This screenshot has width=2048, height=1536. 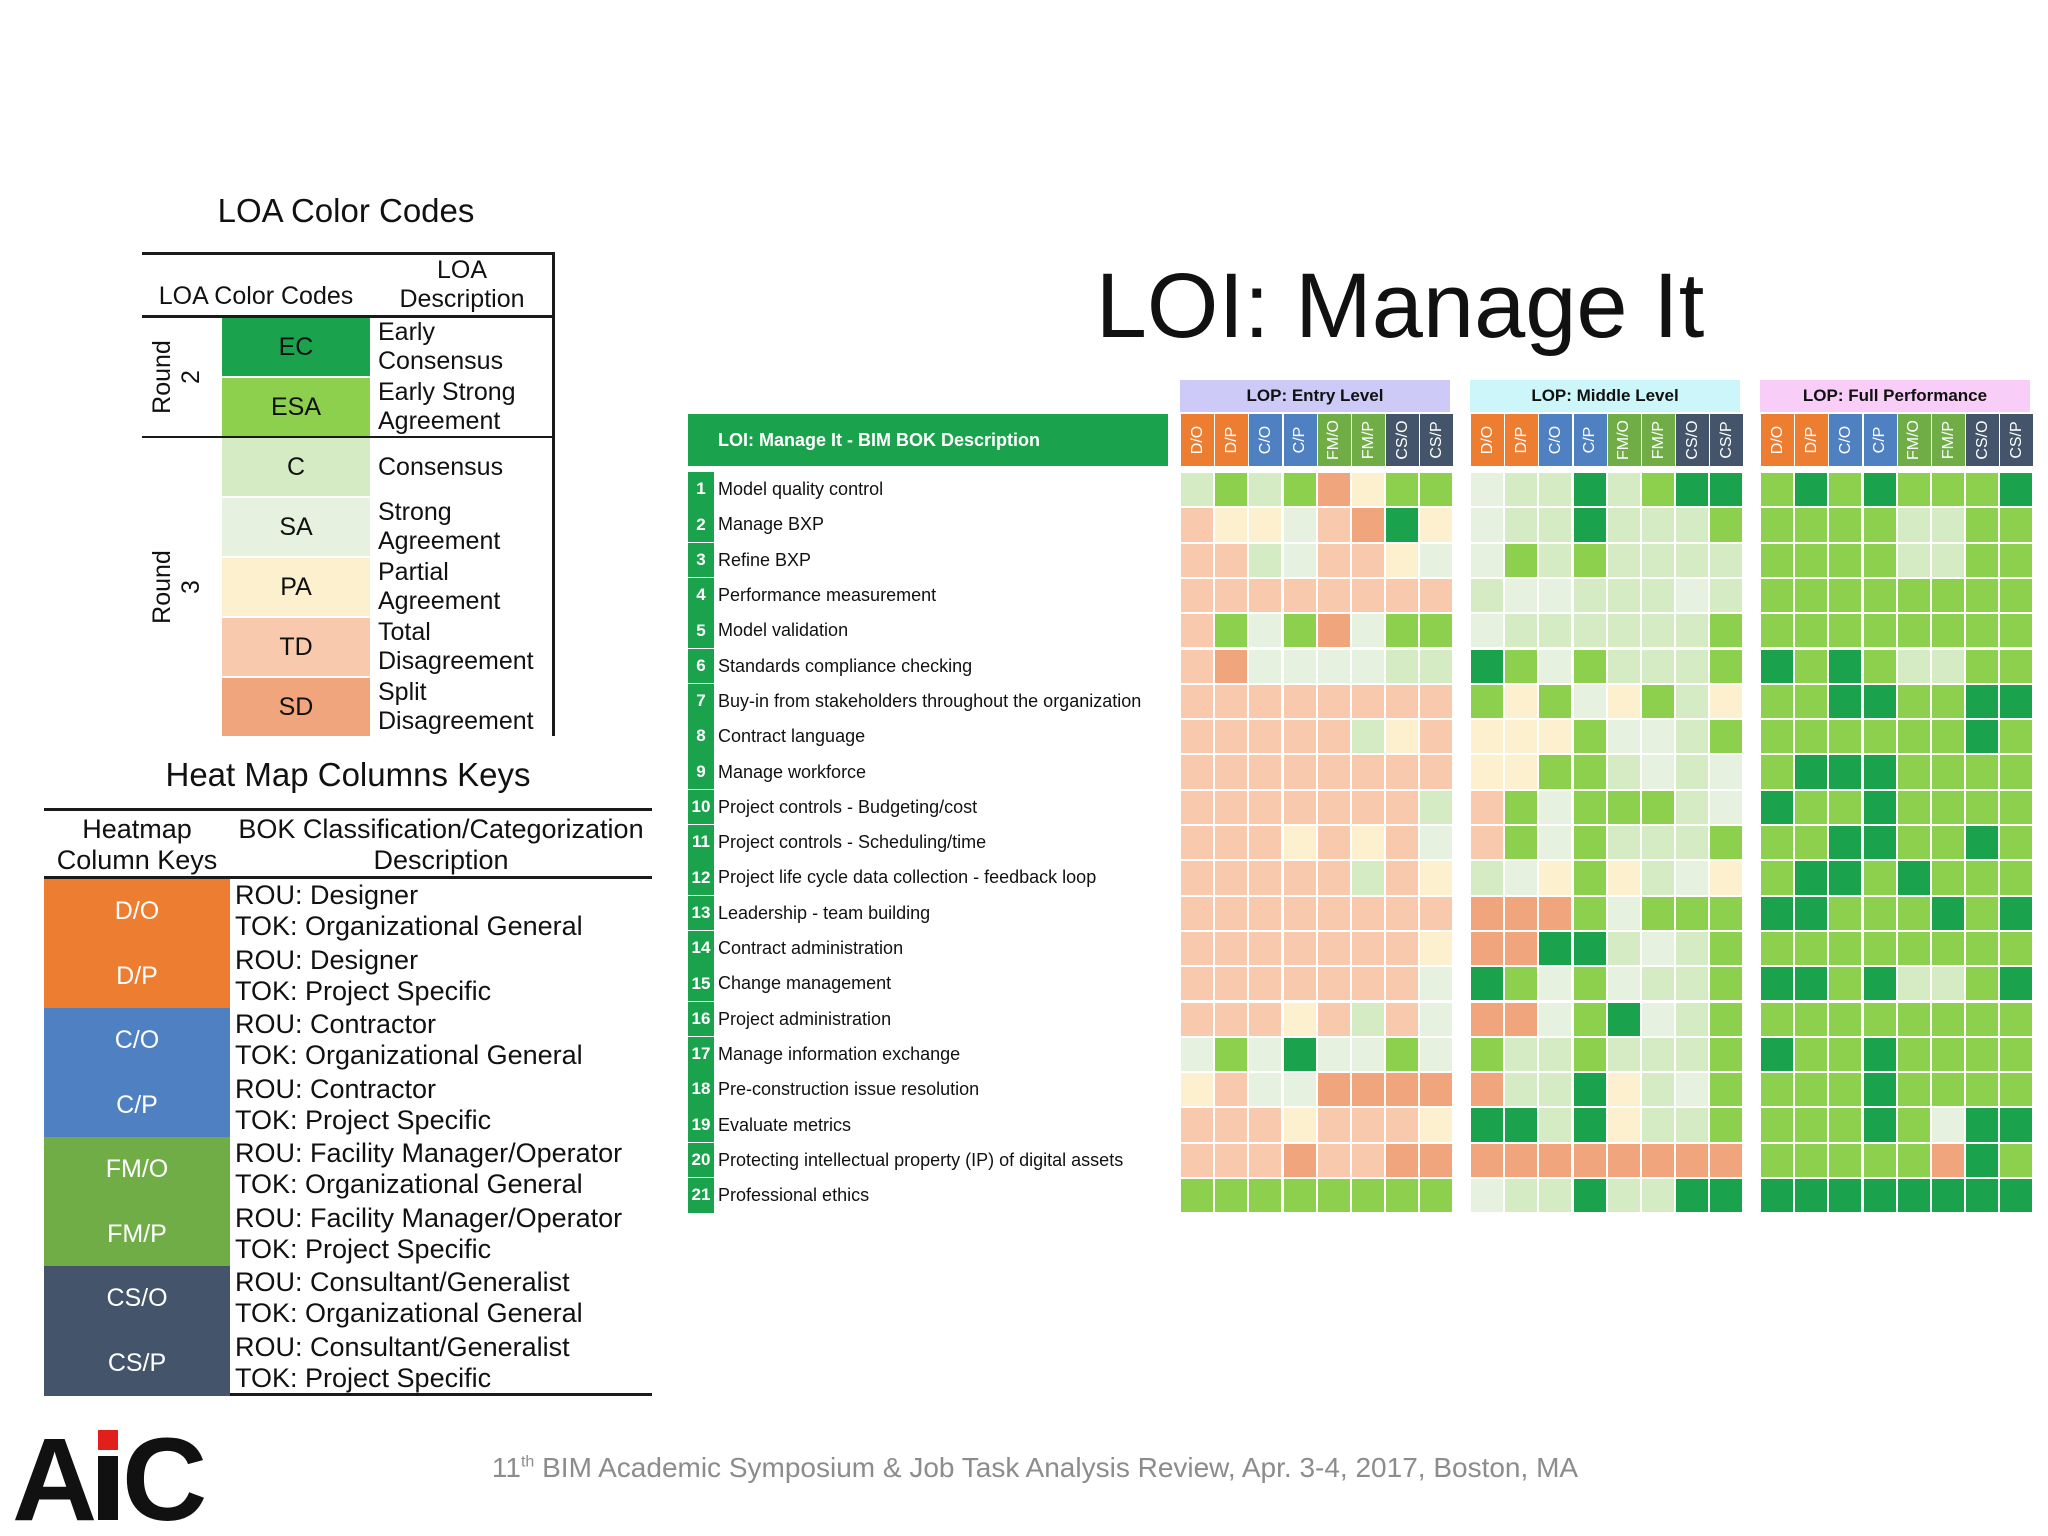 What do you see at coordinates (429, 1217) in the screenshot?
I see `key-rou-text: ROU: Facility Manager/Operator` at bounding box center [429, 1217].